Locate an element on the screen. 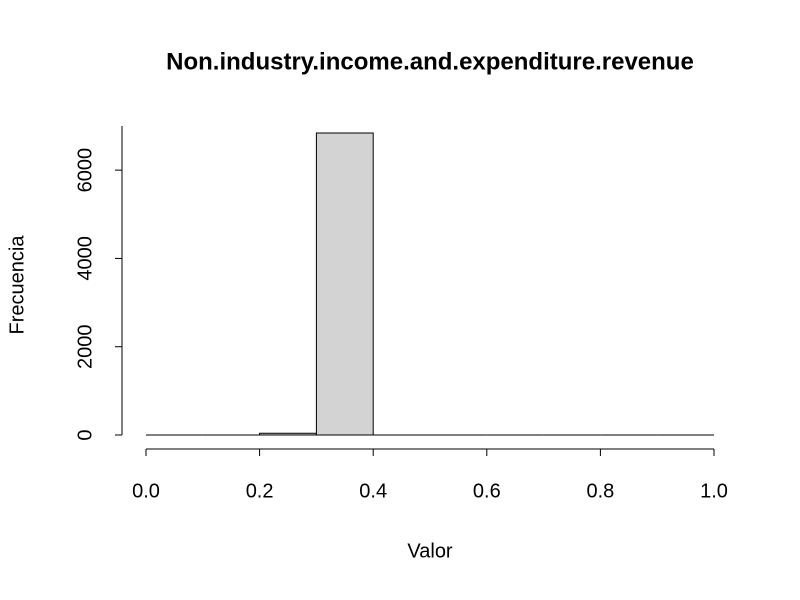 This screenshot has width=800, height=600. y-tick-label: 2000 is located at coordinates (85, 346).